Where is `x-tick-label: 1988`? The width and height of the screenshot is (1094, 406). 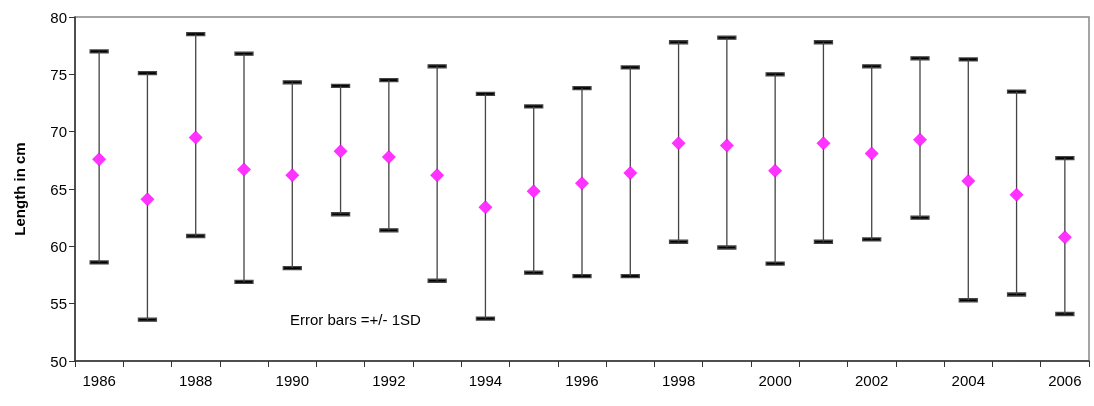
x-tick-label: 1988 is located at coordinates (196, 380).